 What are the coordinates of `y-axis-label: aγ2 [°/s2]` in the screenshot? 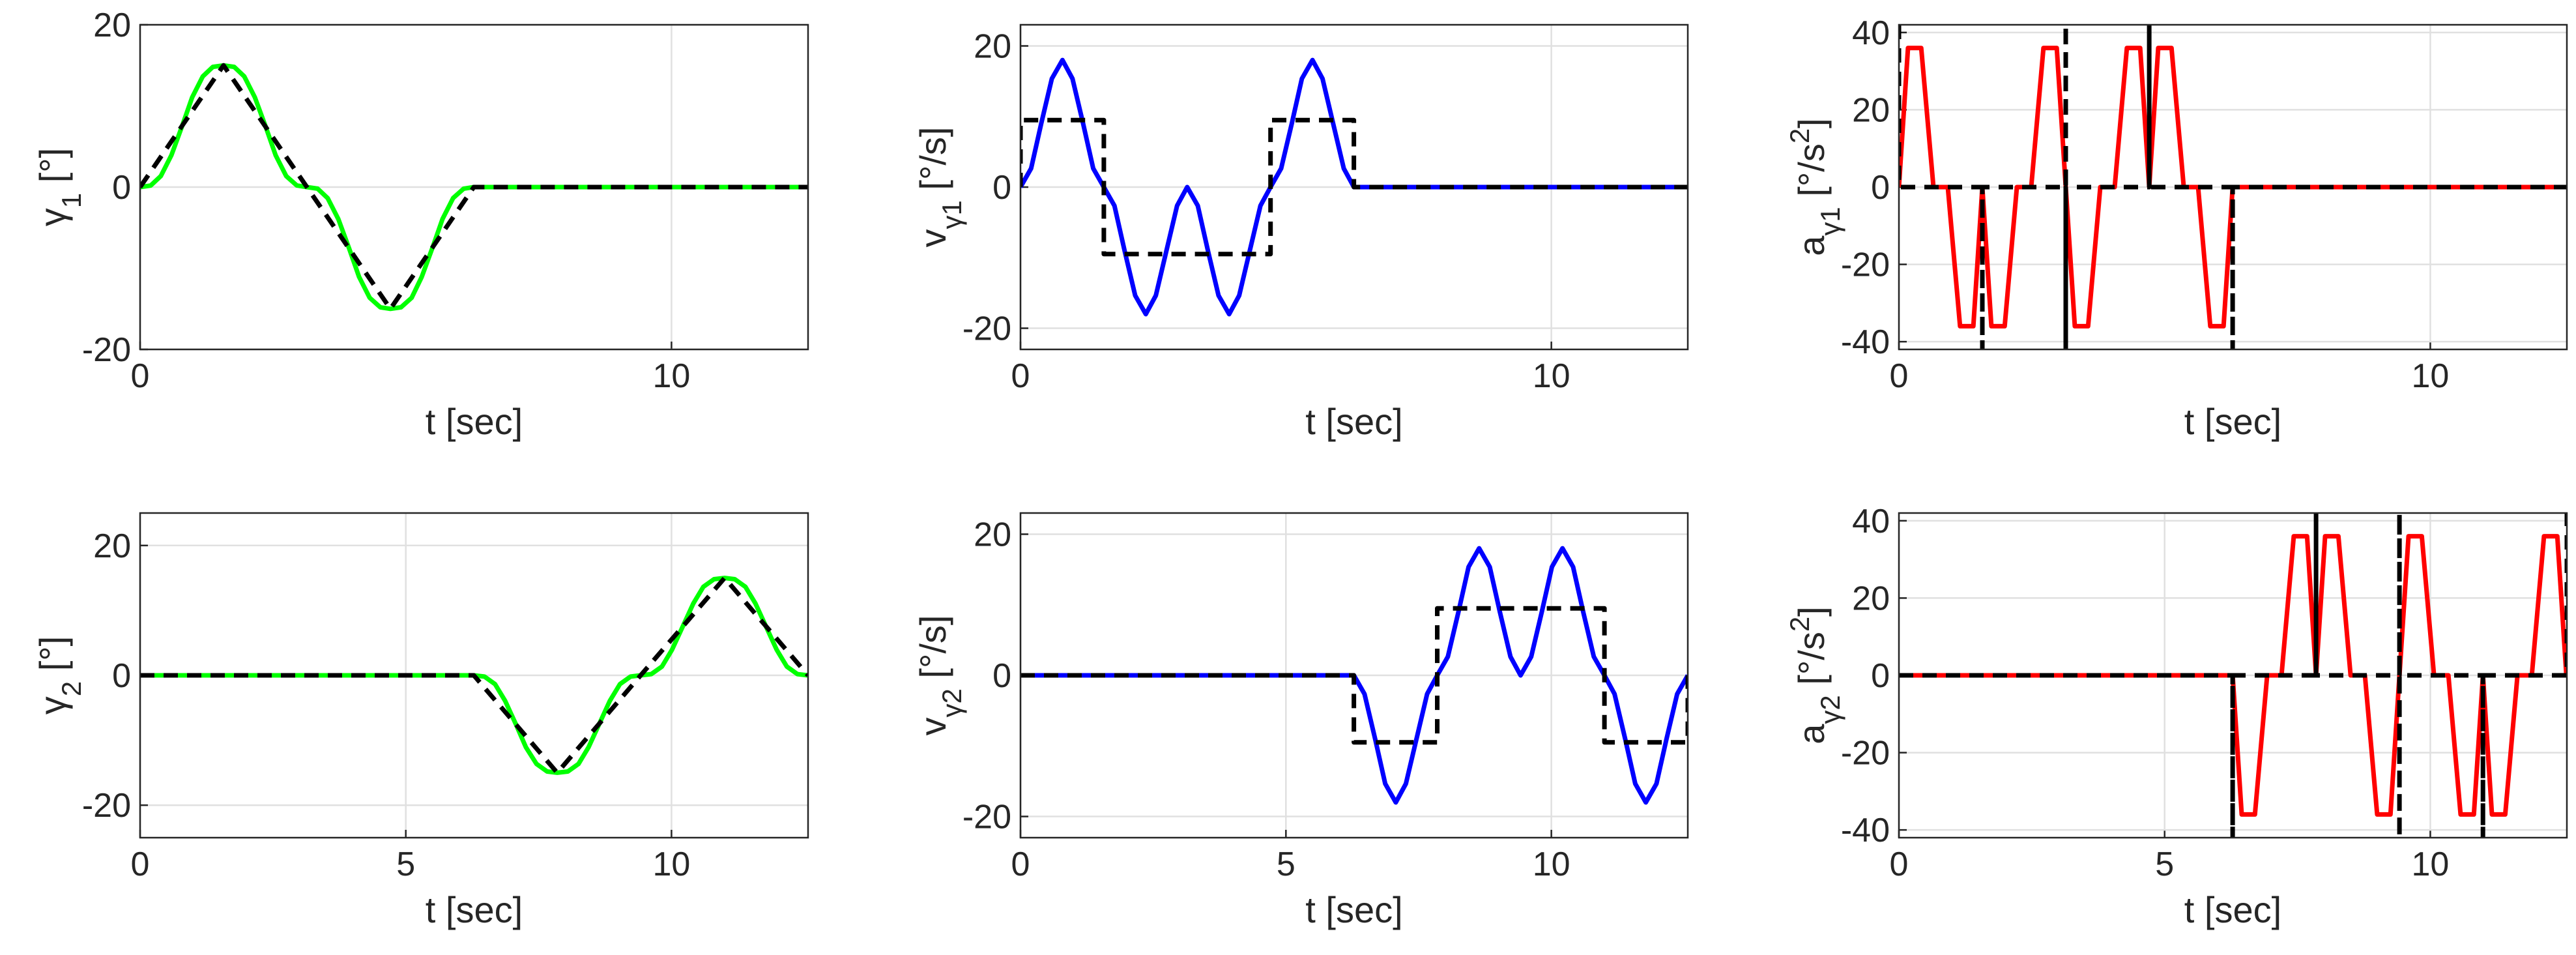 It's located at (1814, 675).